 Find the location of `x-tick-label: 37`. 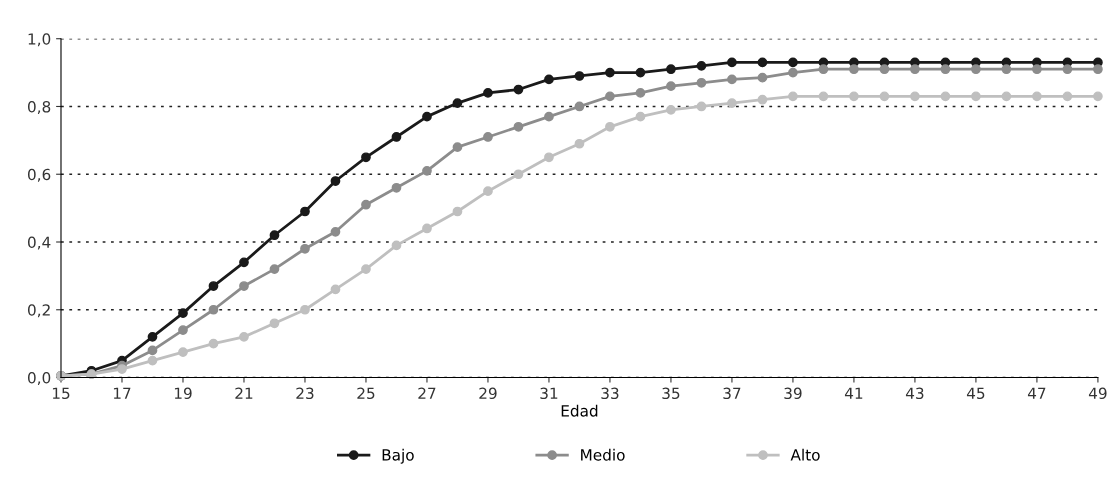

x-tick-label: 37 is located at coordinates (732, 393).